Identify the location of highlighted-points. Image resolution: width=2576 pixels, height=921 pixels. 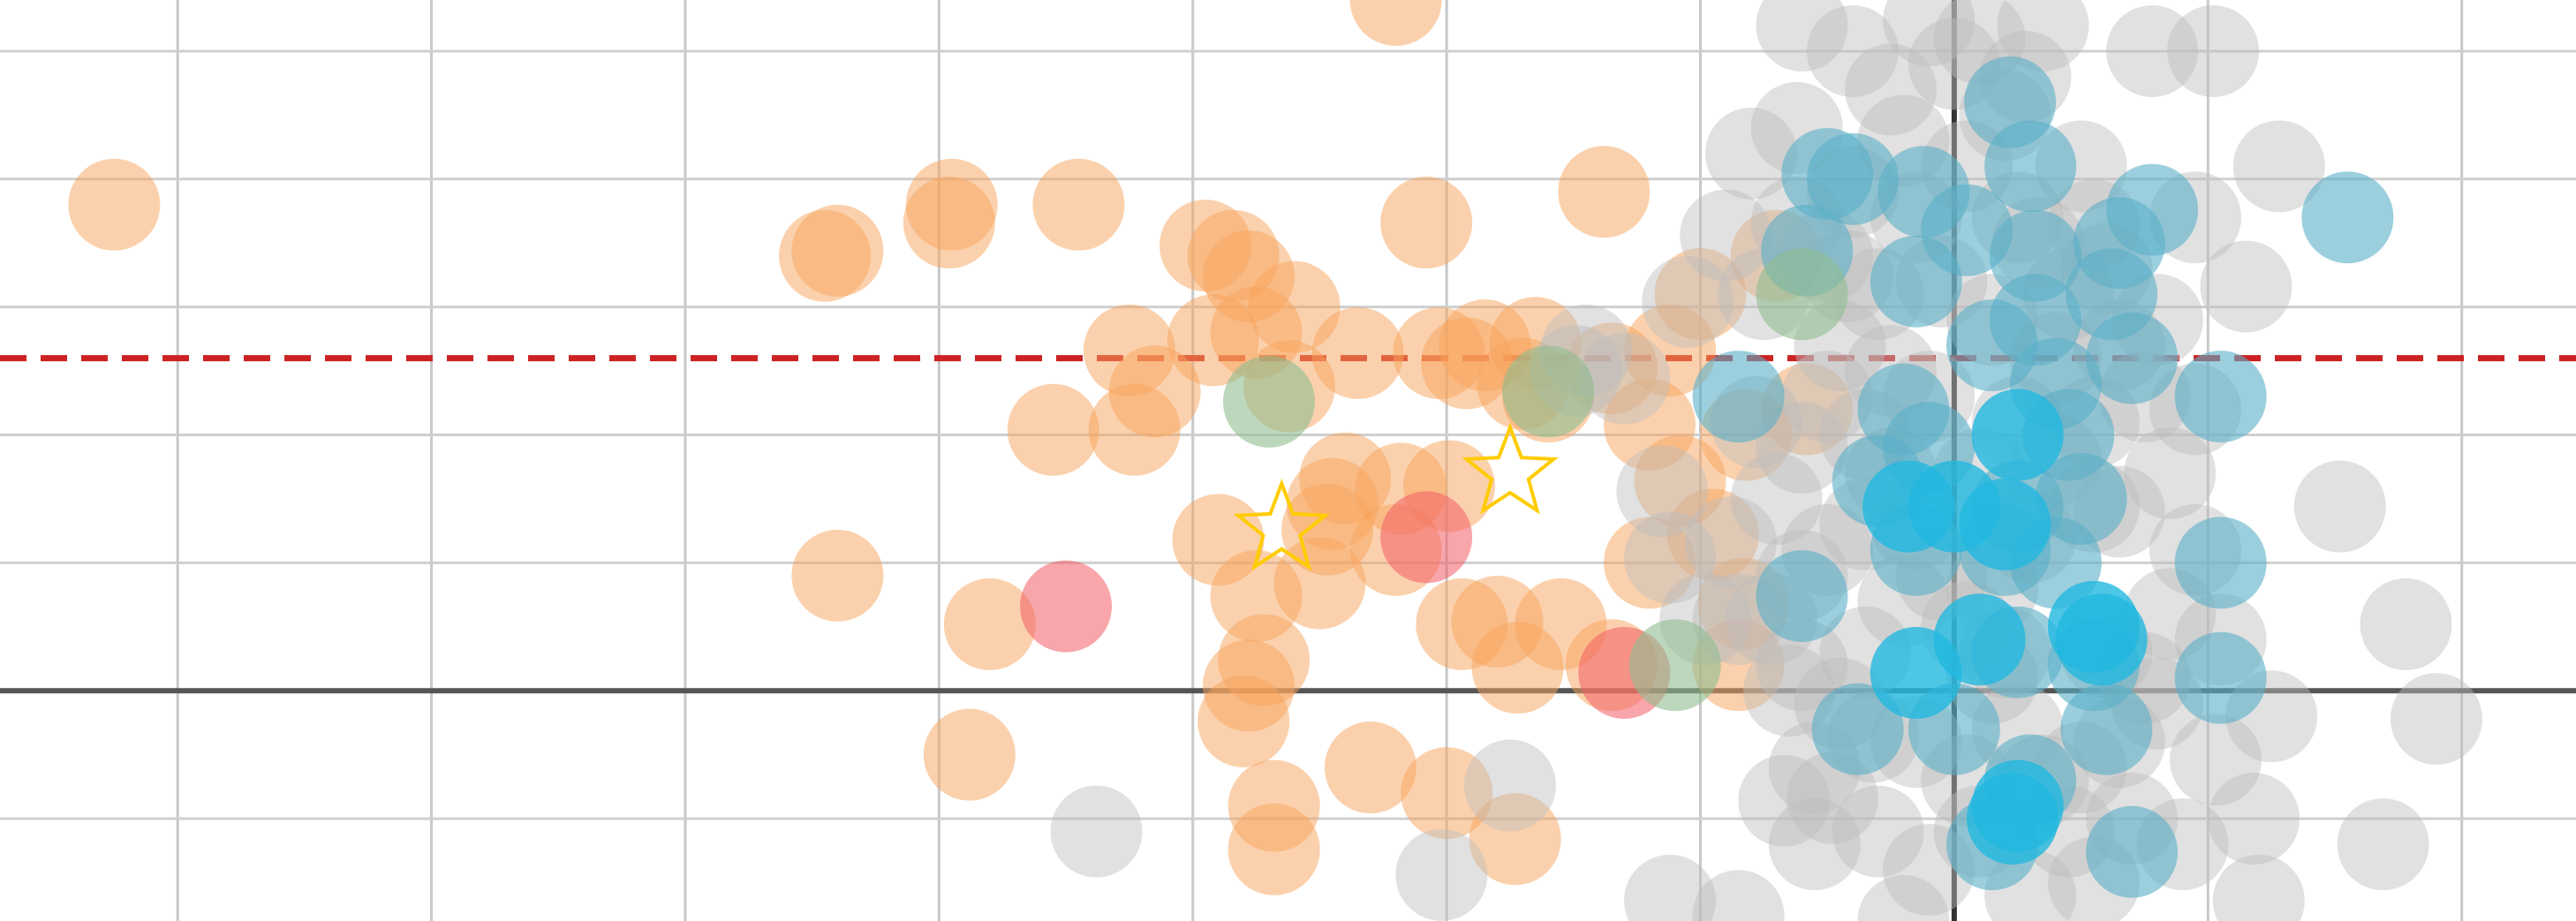
(1396, 497).